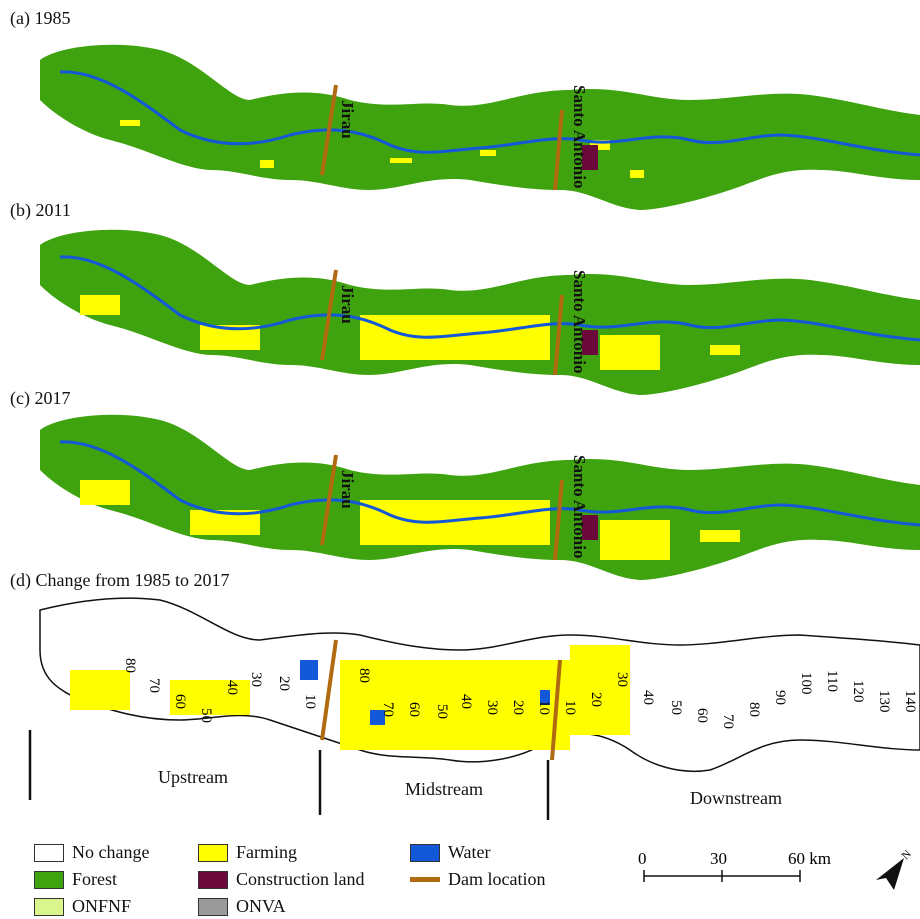 This screenshot has height=919, width=920. I want to click on segment-label-midstream: Midstream, so click(444, 789).